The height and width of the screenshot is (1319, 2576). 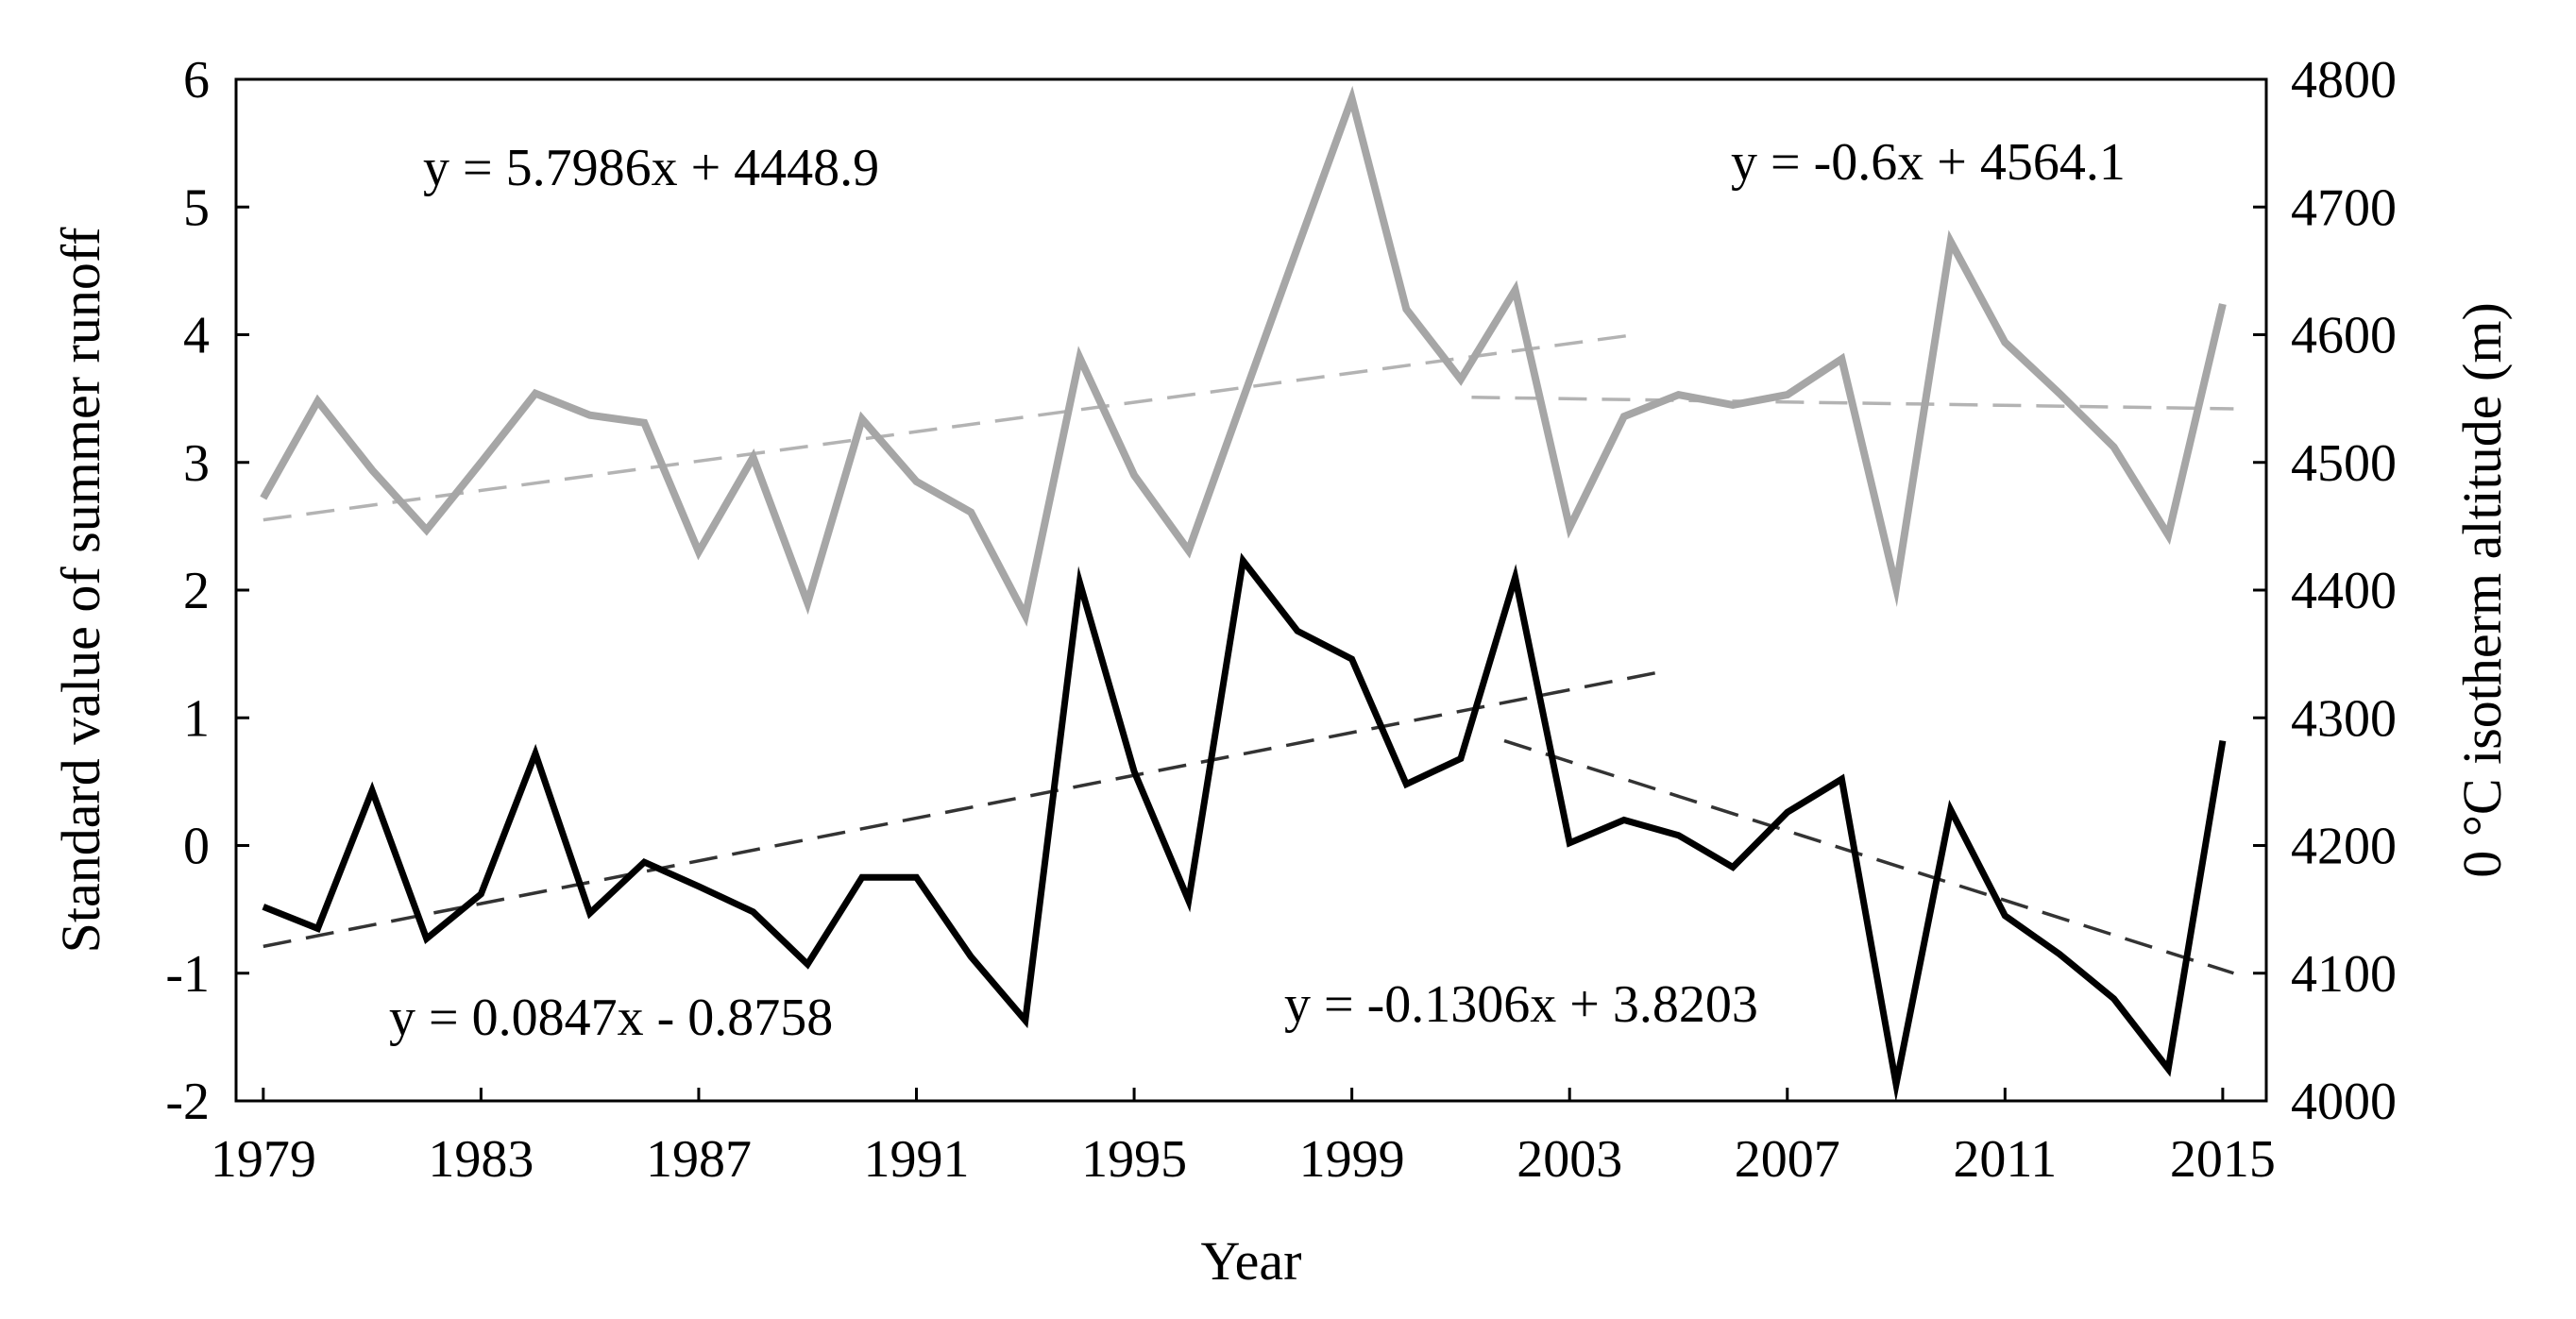 I want to click on isotherm-point-1990, so click(x=862, y=419).